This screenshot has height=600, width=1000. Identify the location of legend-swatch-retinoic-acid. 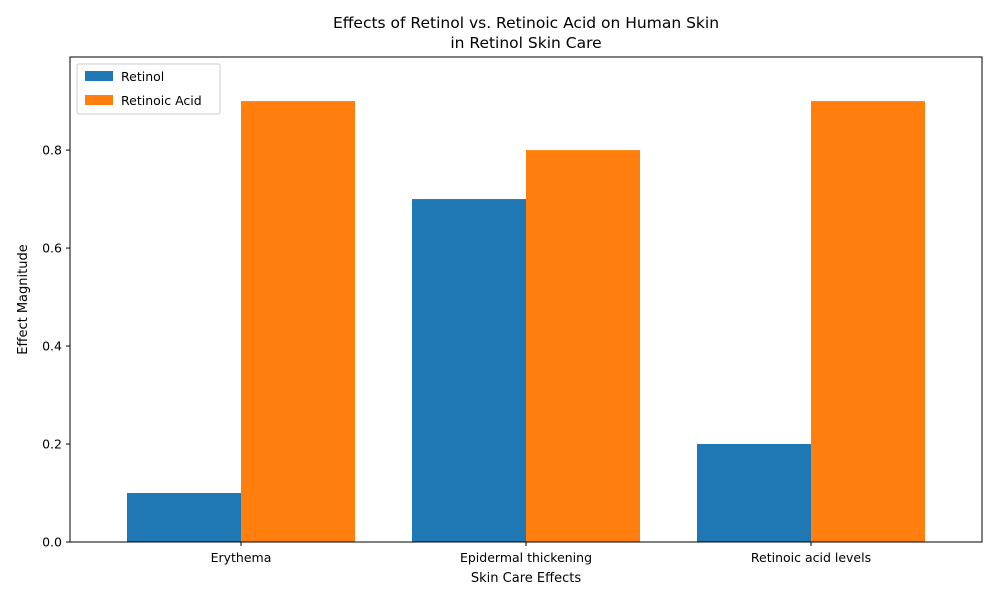
(99, 100).